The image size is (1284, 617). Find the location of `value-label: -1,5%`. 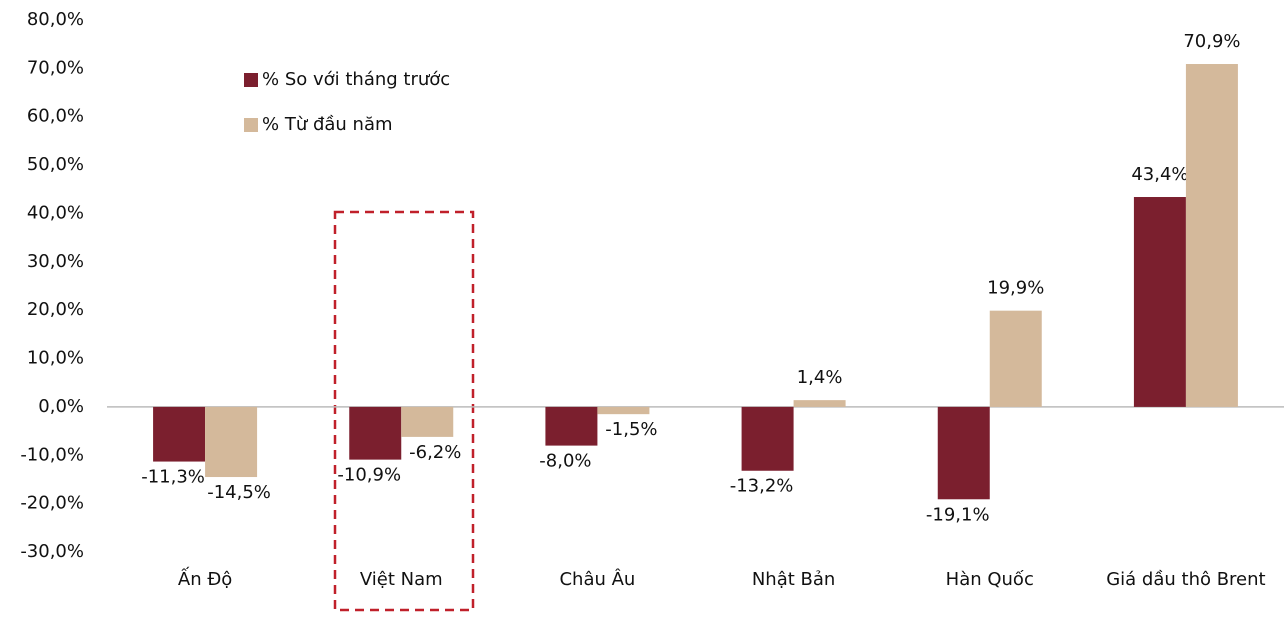

value-label: -1,5% is located at coordinates (631, 429).